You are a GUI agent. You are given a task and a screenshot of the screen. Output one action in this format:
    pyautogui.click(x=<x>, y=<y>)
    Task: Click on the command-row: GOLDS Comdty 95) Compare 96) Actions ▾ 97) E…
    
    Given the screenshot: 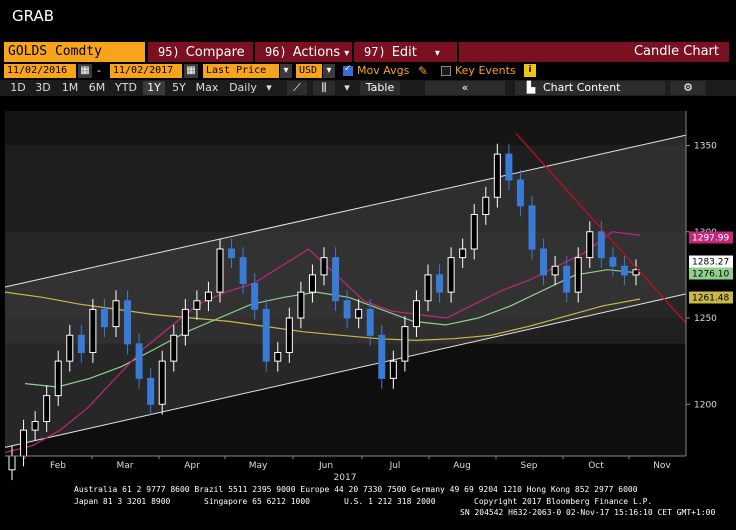 What is the action you would take?
    pyautogui.click(x=368, y=52)
    